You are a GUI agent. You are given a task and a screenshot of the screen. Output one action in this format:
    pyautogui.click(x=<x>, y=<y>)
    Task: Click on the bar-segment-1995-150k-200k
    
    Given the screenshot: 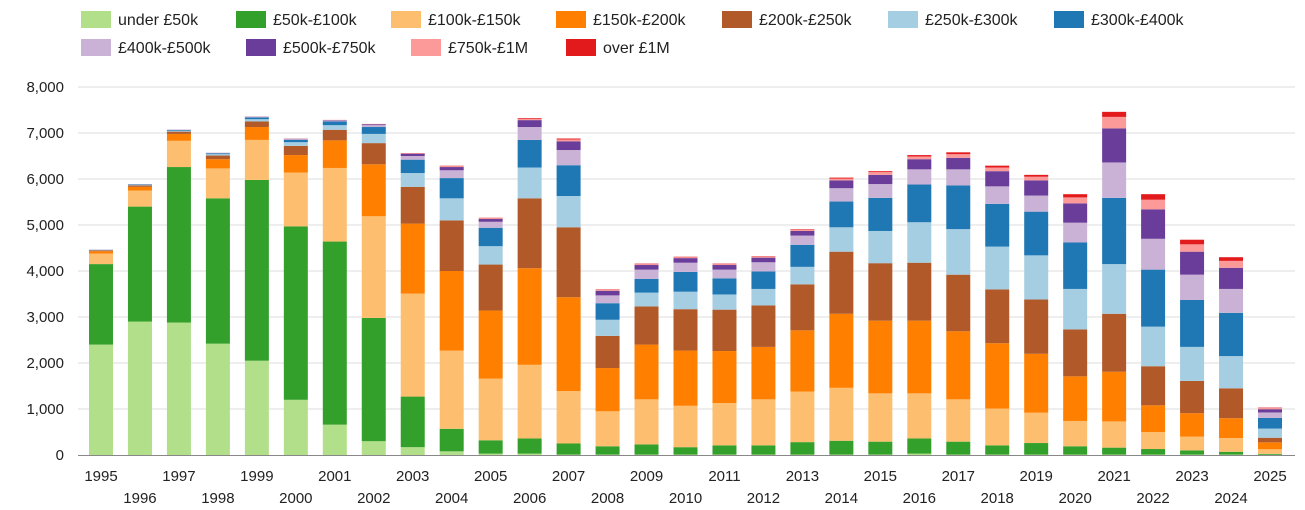 What is the action you would take?
    pyautogui.click(x=101, y=252)
    